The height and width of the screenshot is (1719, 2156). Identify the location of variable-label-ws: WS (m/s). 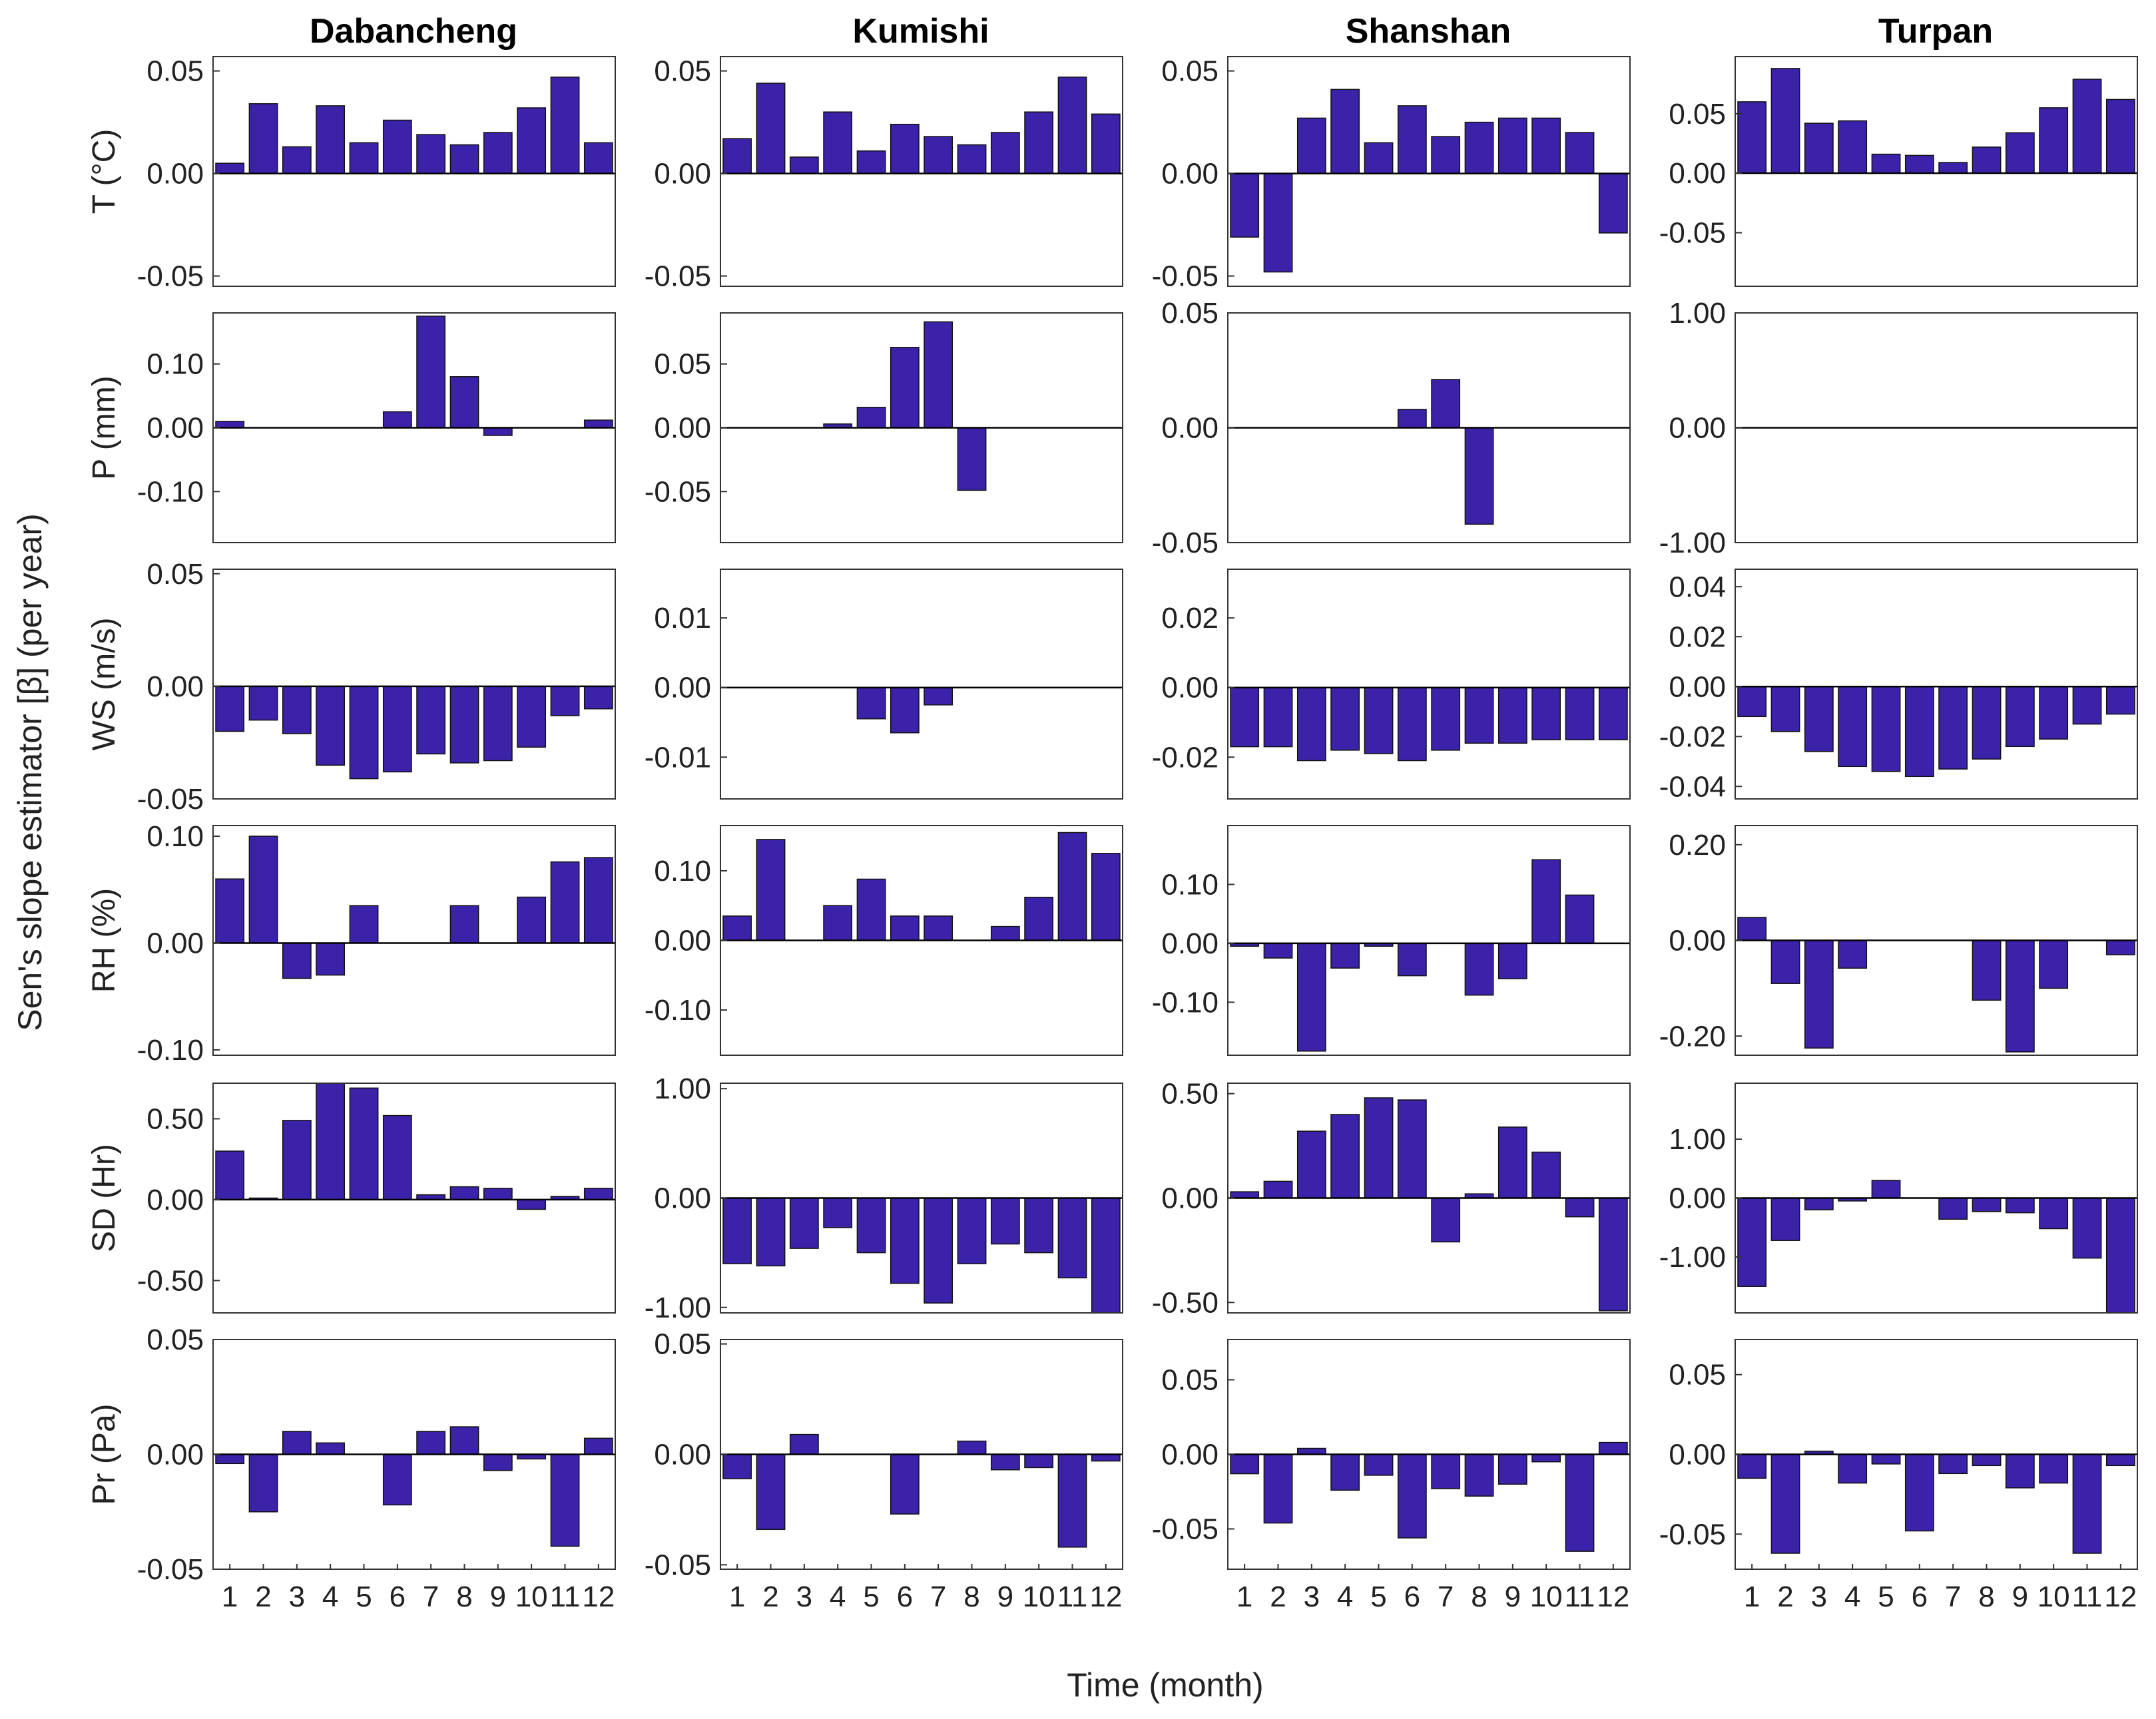
(104, 684).